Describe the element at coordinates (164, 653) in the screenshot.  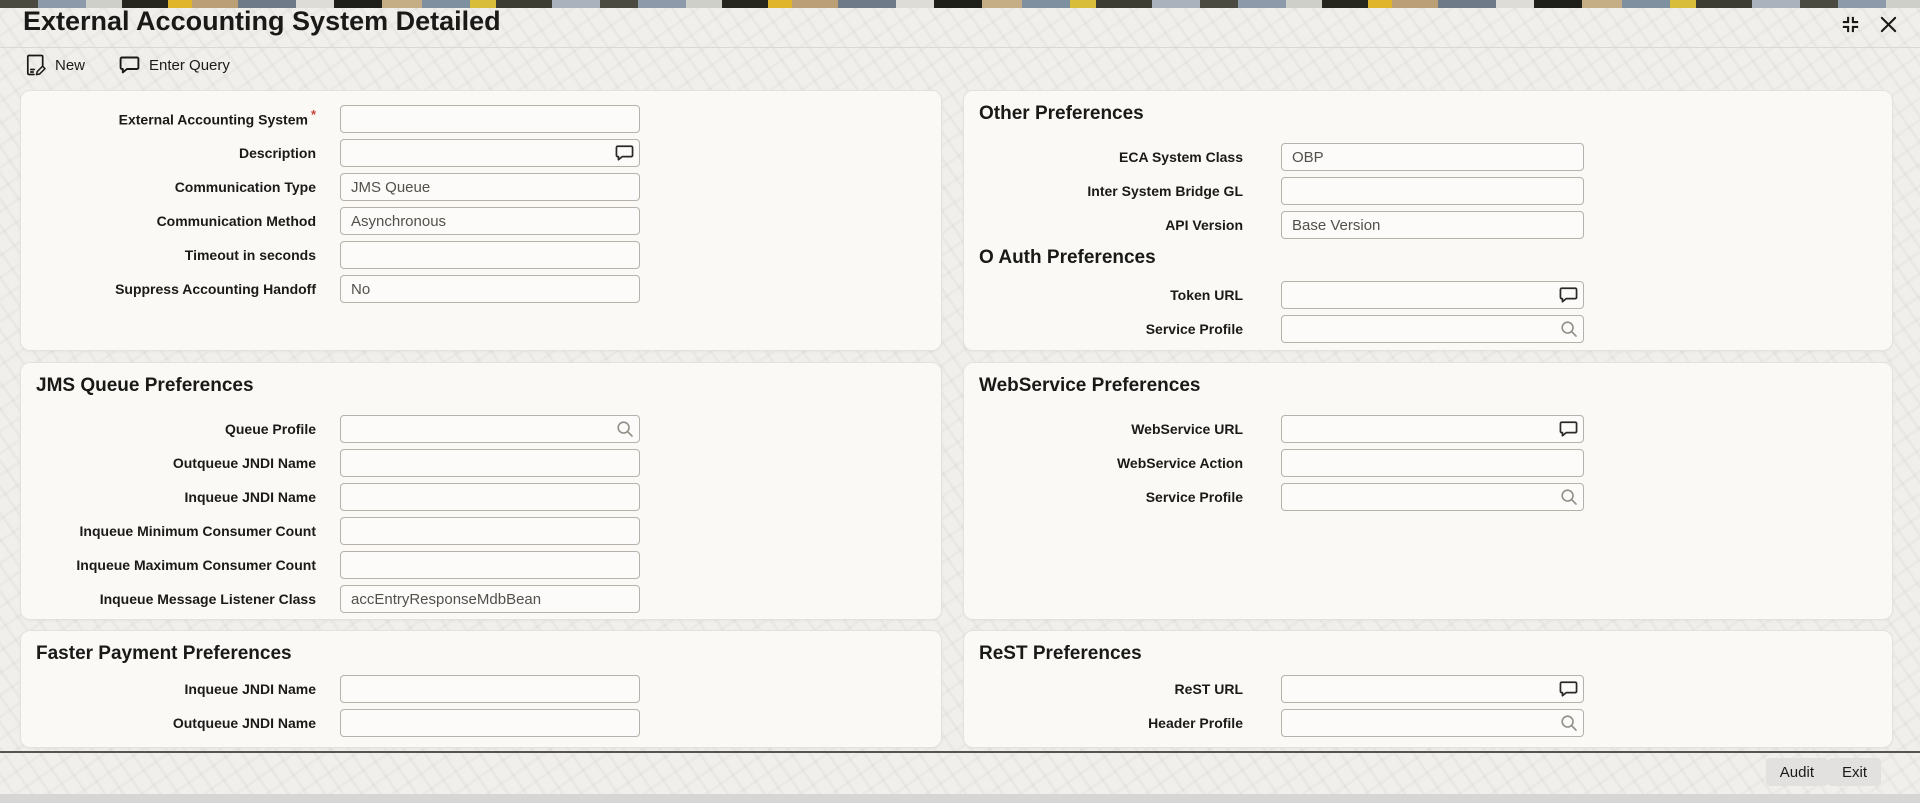
I see `faster-payment-preferences-heading: Faster Payment Preferences` at that location.